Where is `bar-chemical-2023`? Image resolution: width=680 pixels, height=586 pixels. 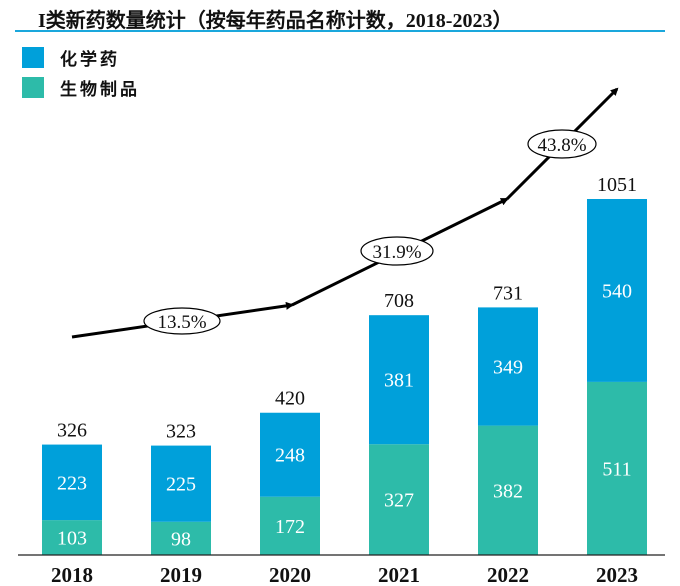
bar-chemical-2023 is located at coordinates (617, 290).